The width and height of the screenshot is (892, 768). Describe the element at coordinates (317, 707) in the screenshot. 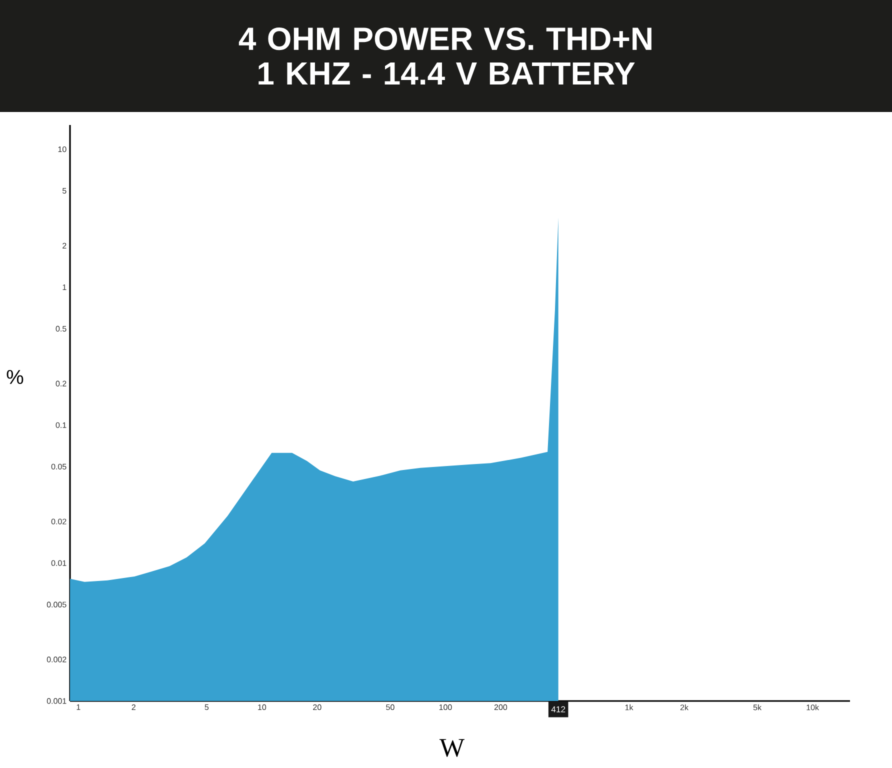

I see `x-tick-label: 20` at that location.